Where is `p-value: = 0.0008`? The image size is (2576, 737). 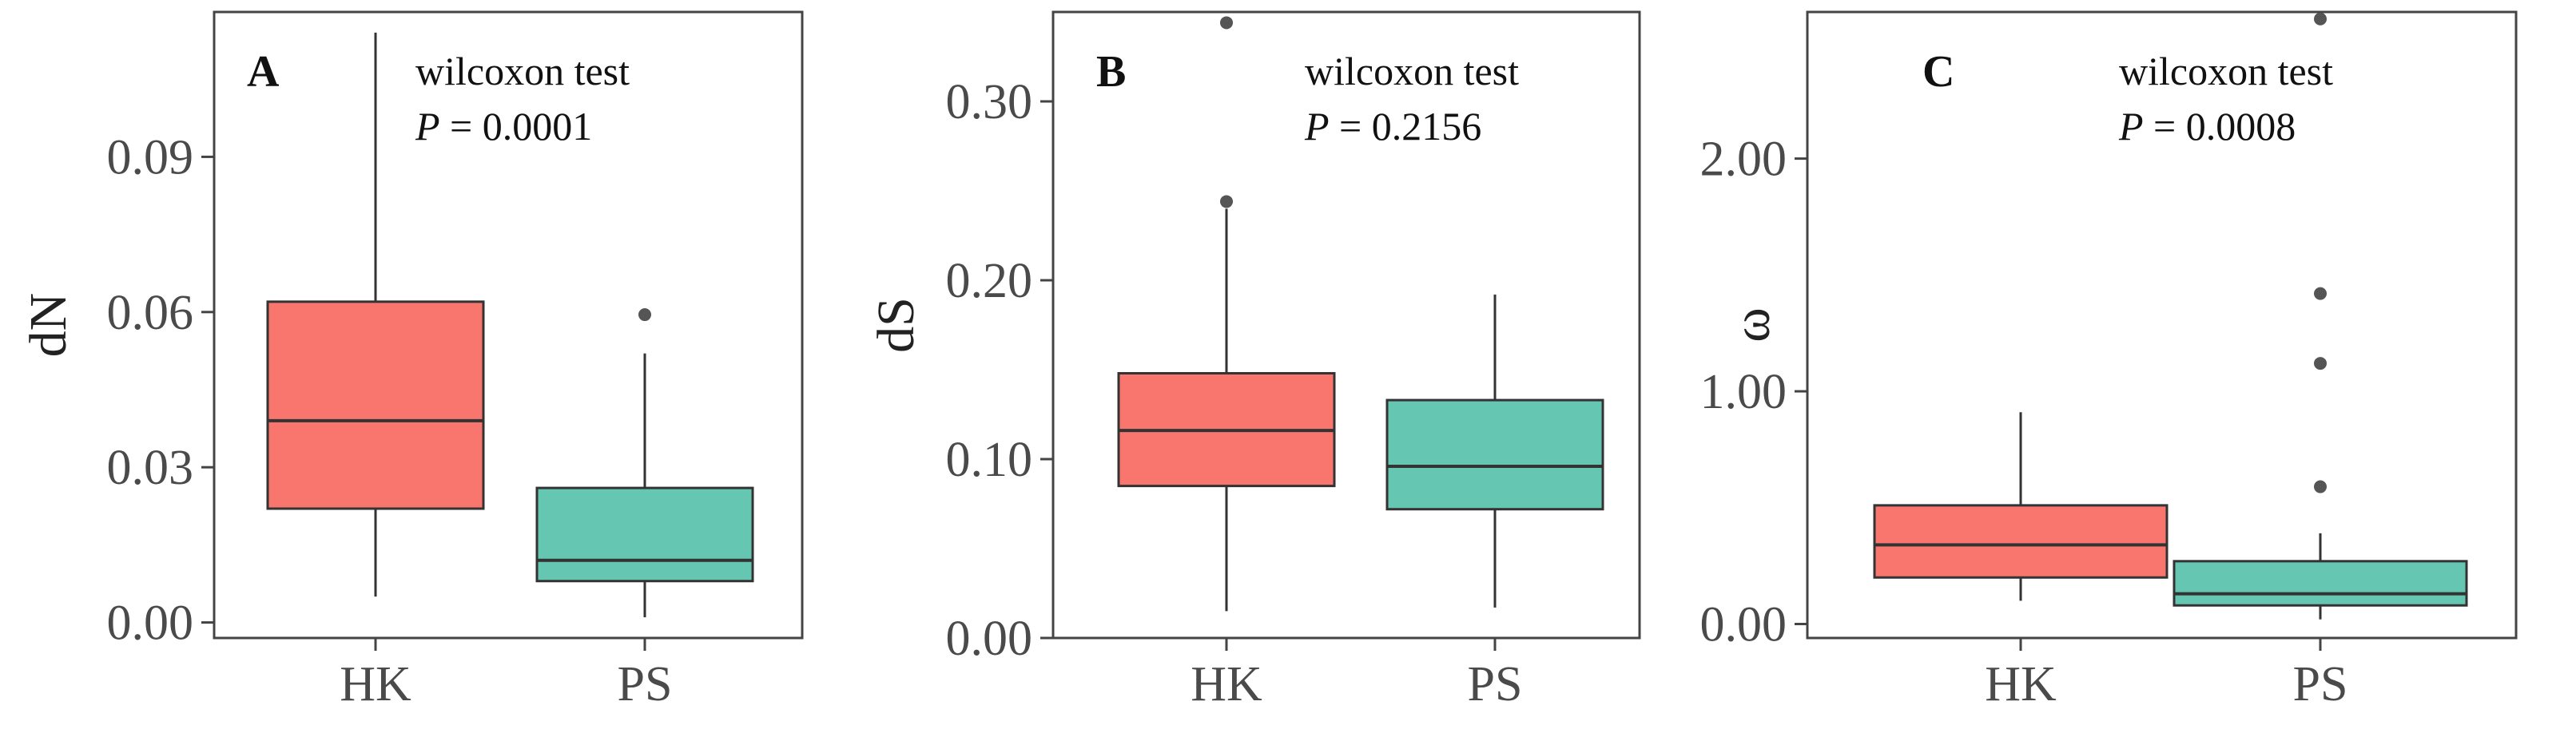 p-value: = 0.0008 is located at coordinates (2220, 127).